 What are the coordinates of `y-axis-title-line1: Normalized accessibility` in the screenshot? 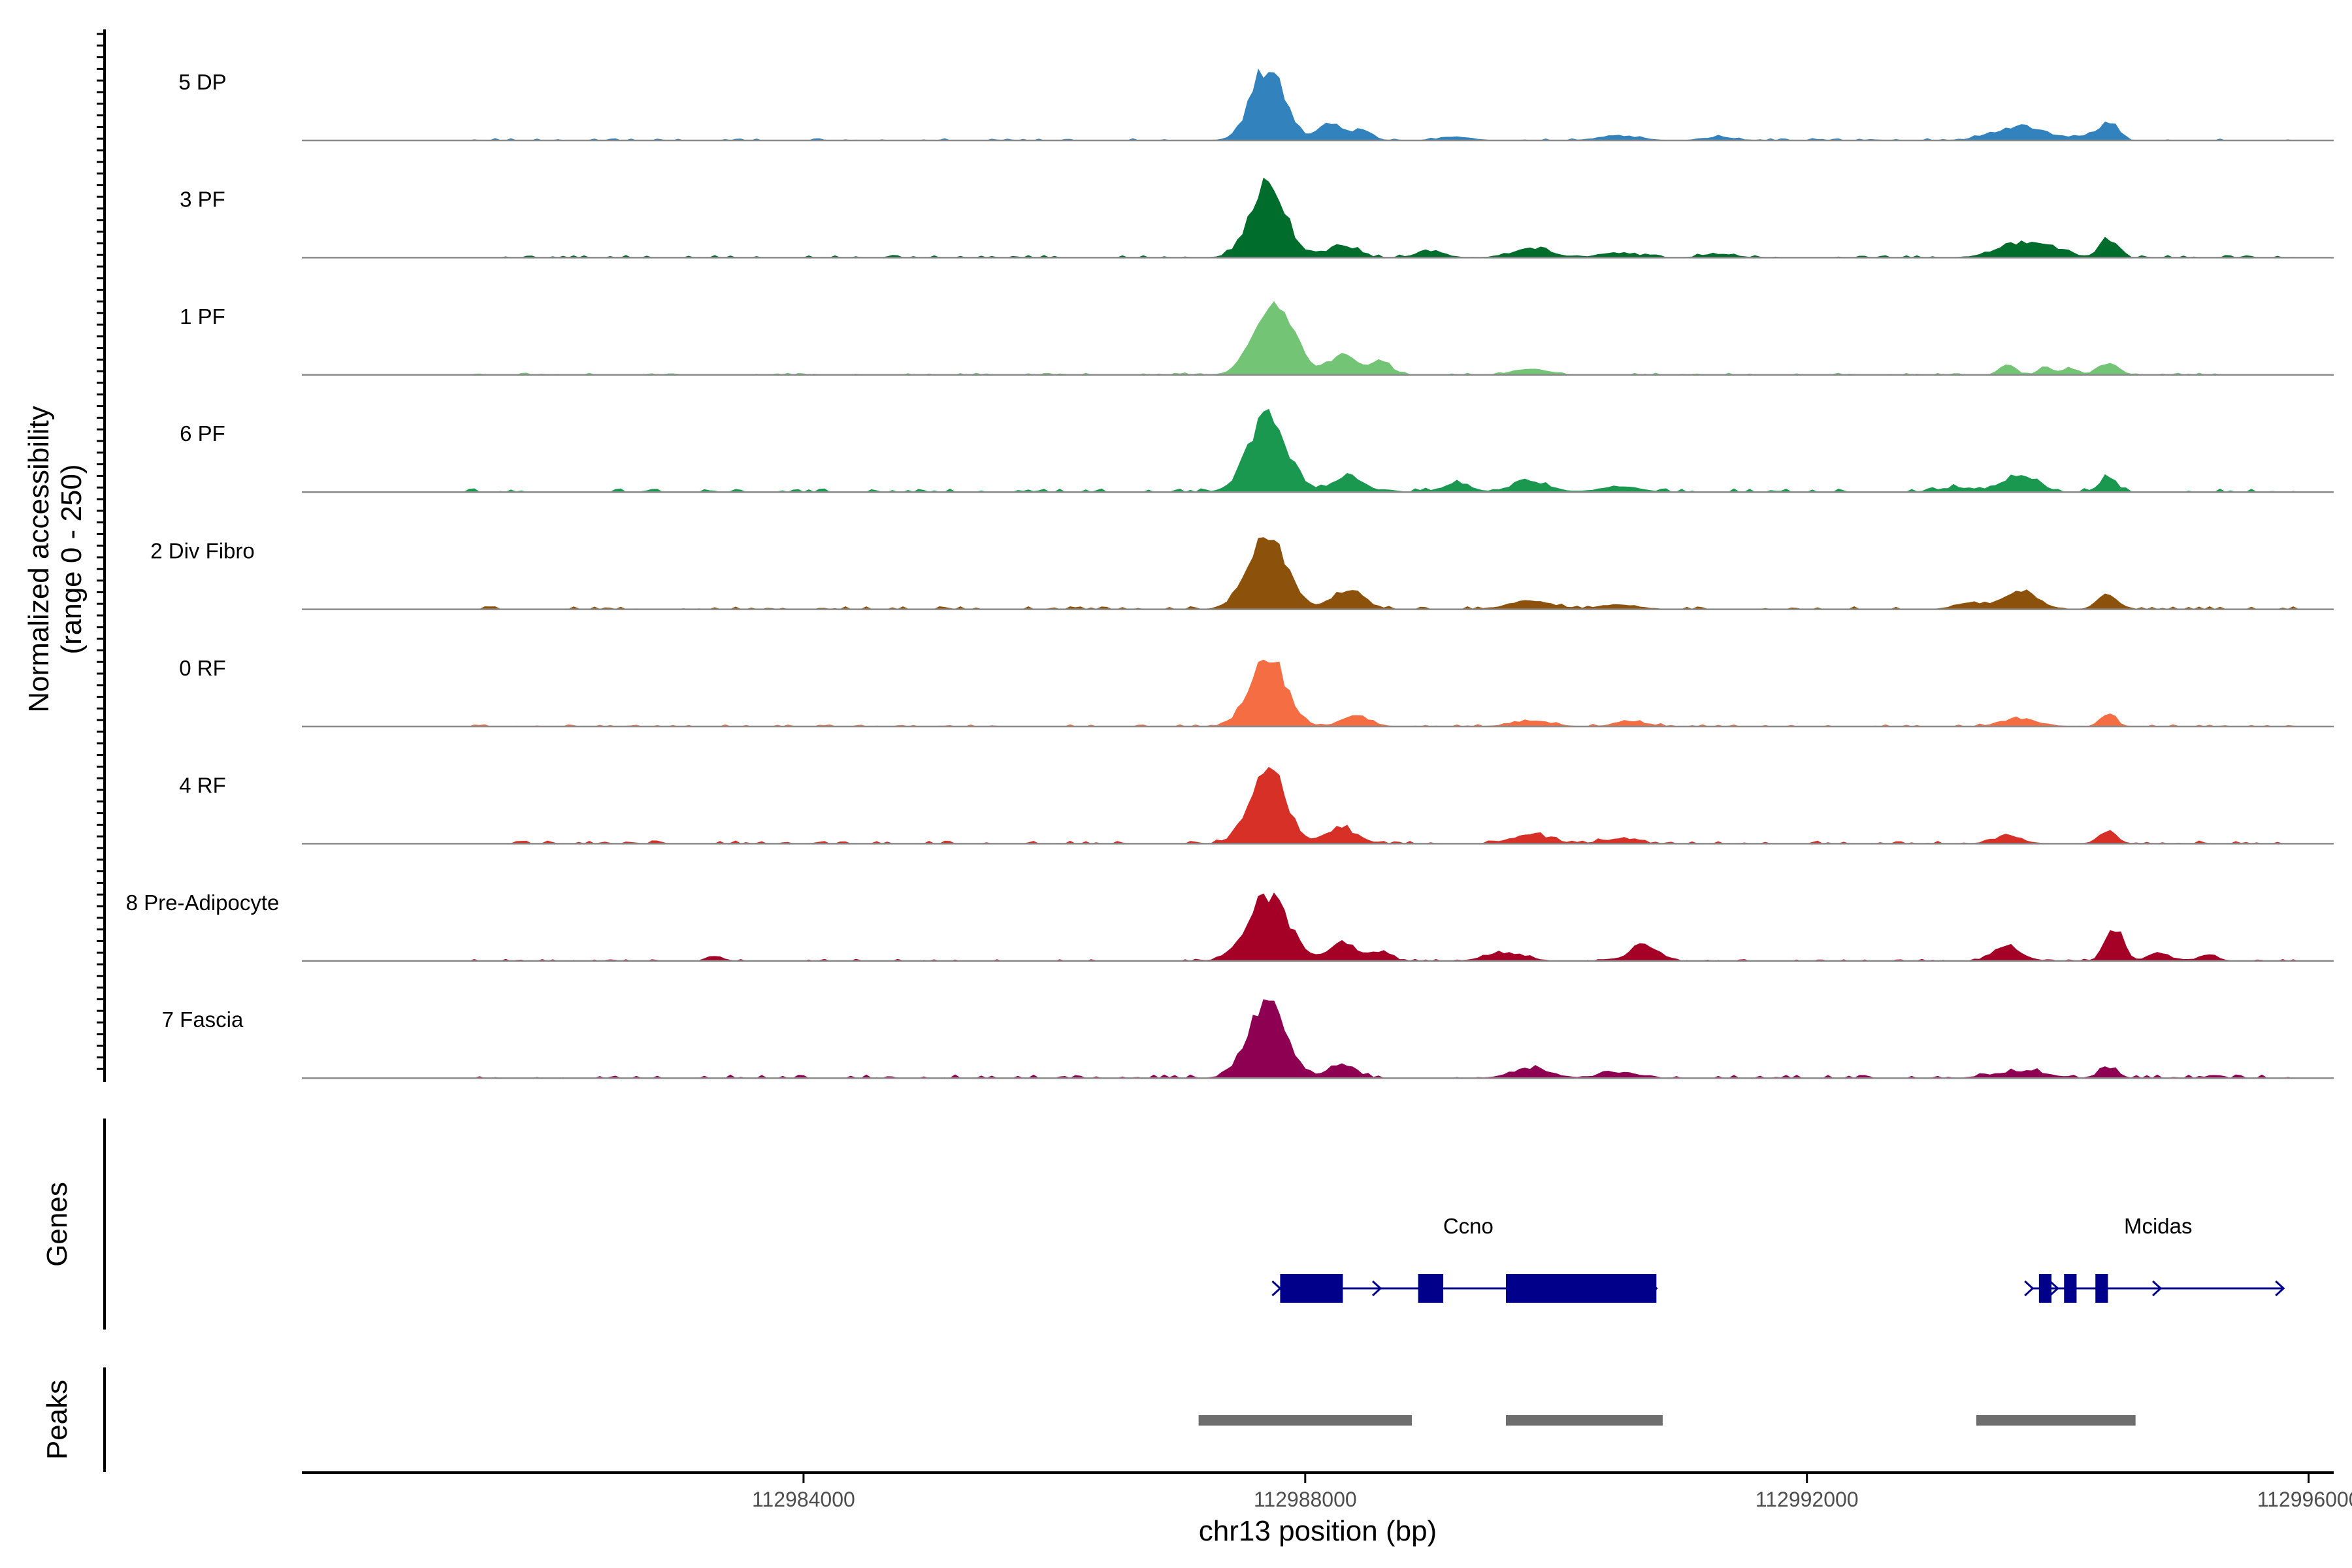 It's located at (39, 559).